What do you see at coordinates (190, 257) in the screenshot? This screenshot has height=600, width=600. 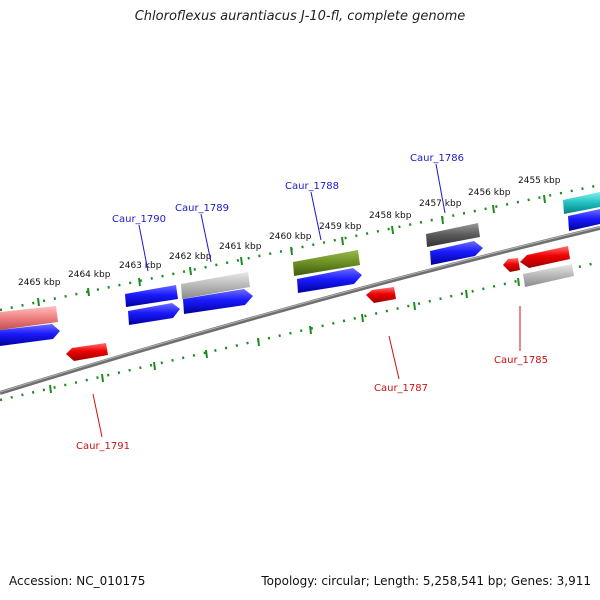 I see `kbp-label: 2462 kbp` at bounding box center [190, 257].